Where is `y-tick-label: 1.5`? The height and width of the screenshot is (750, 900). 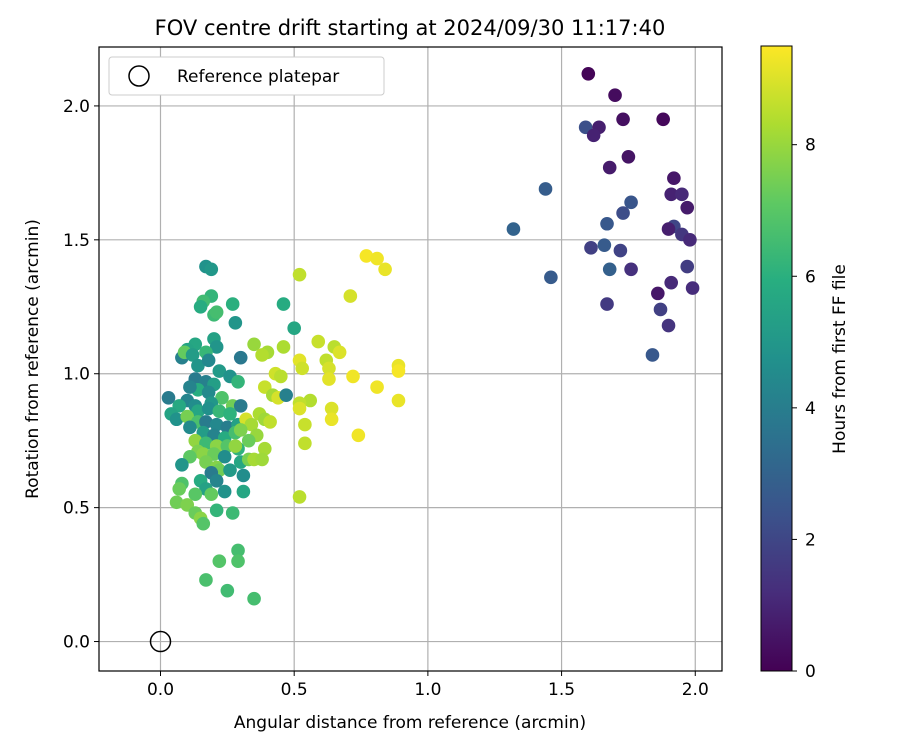 y-tick-label: 1.5 is located at coordinates (76, 241).